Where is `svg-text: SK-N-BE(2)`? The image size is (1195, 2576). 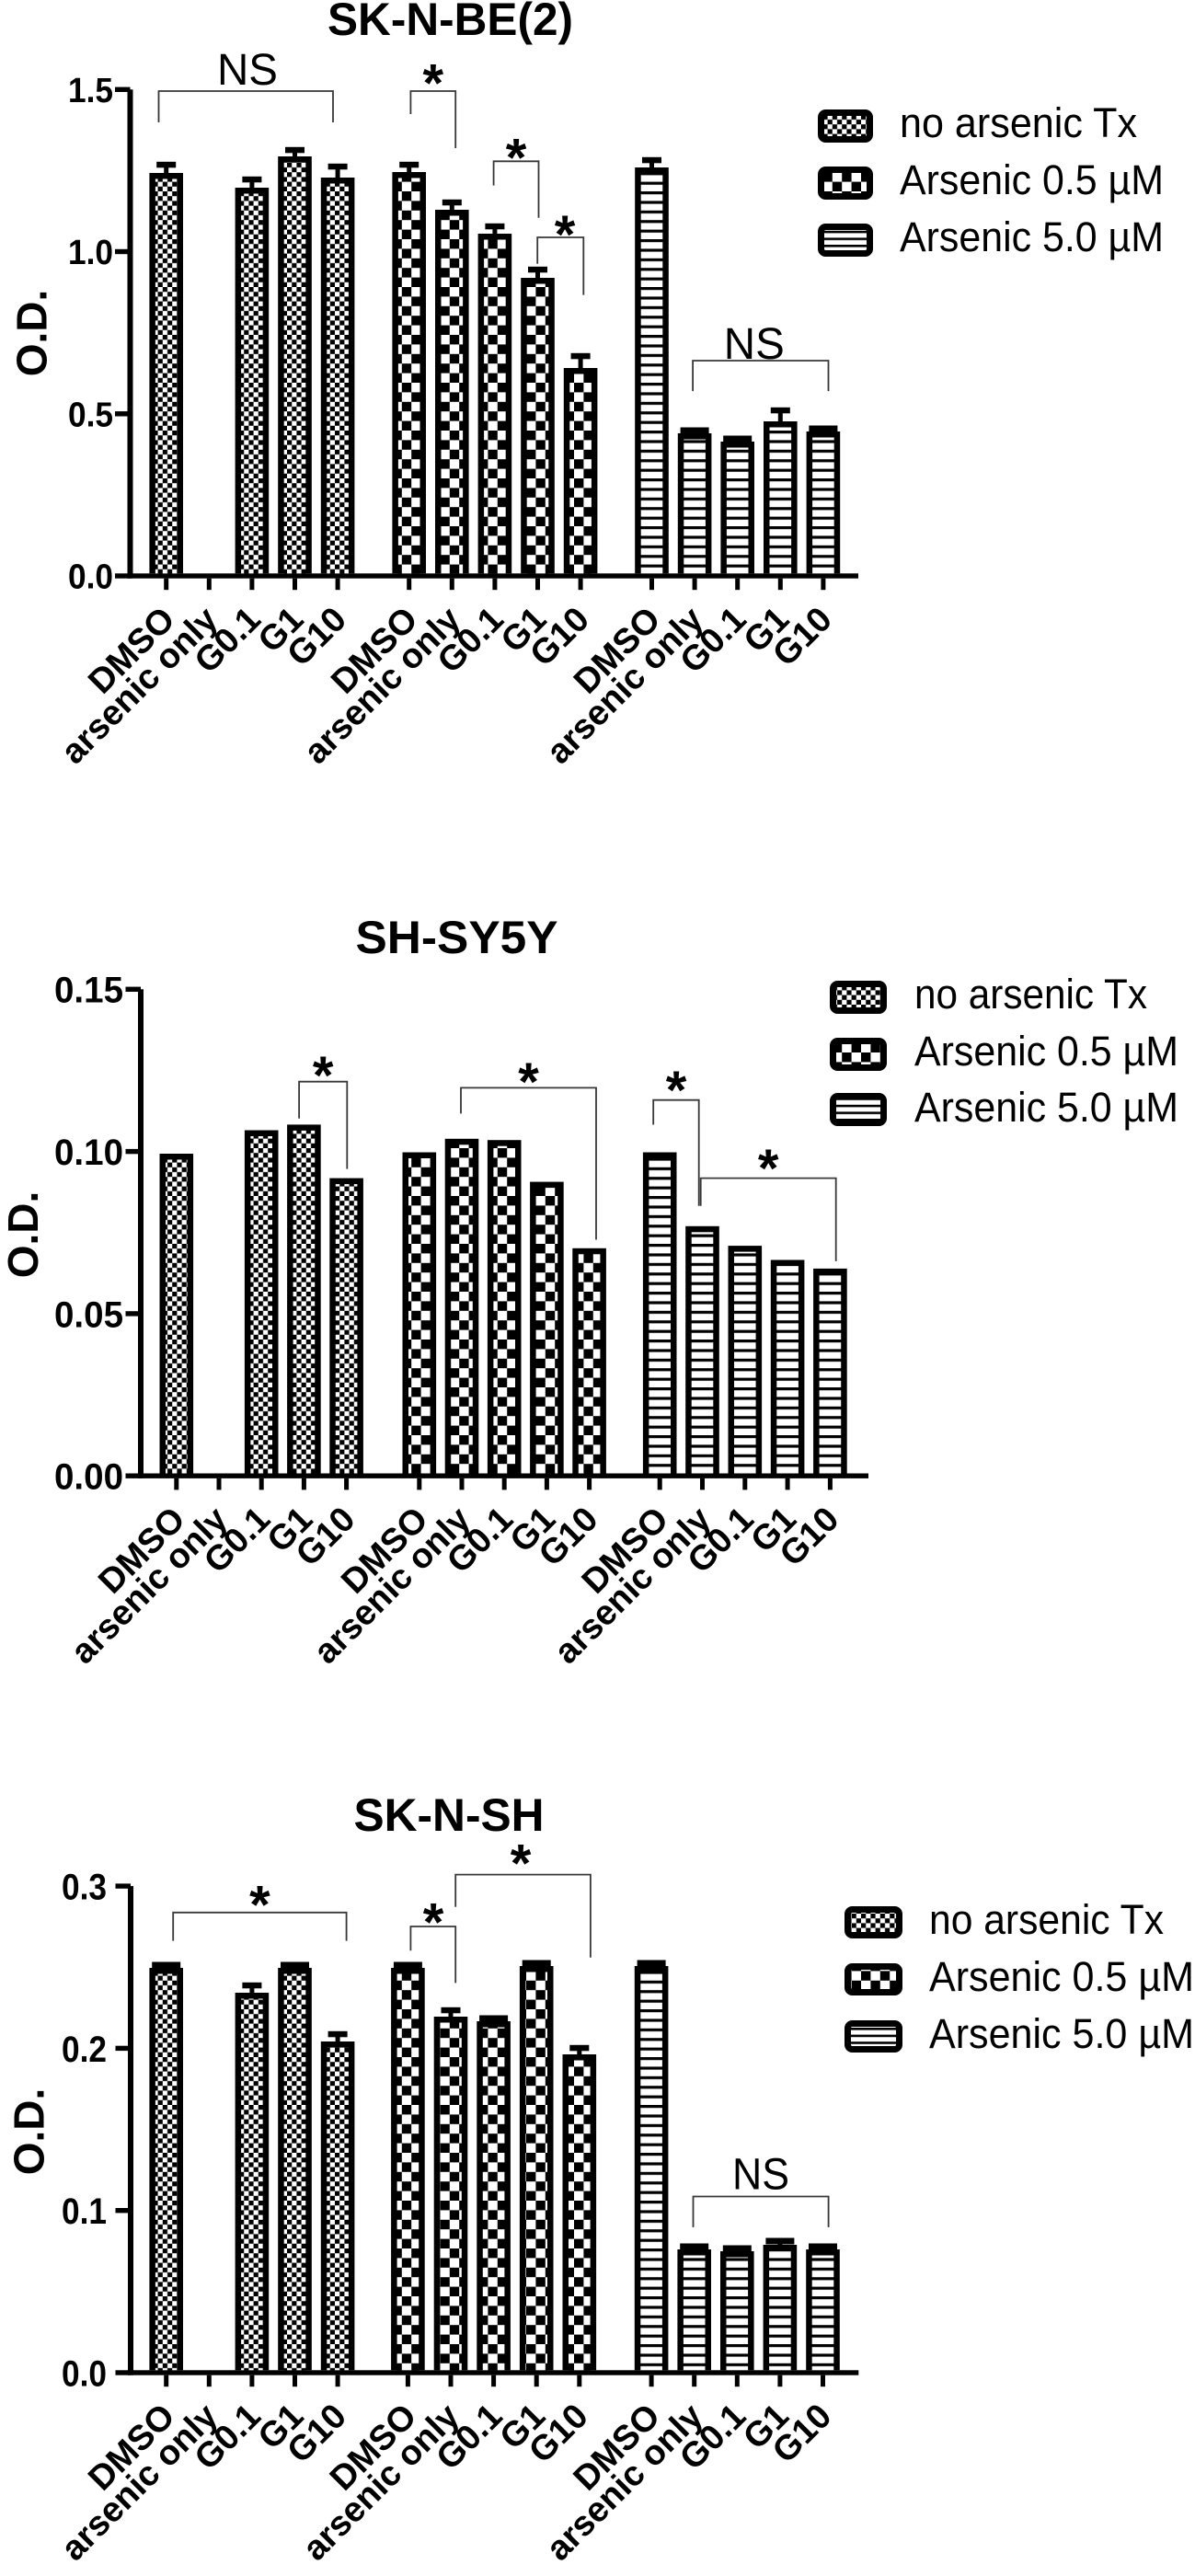
svg-text: SK-N-BE(2) is located at coordinates (450, 22).